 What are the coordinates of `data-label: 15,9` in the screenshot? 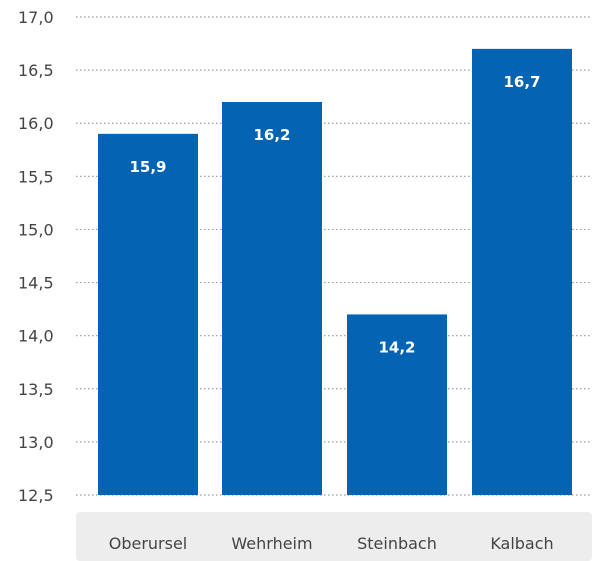 It's located at (147, 167).